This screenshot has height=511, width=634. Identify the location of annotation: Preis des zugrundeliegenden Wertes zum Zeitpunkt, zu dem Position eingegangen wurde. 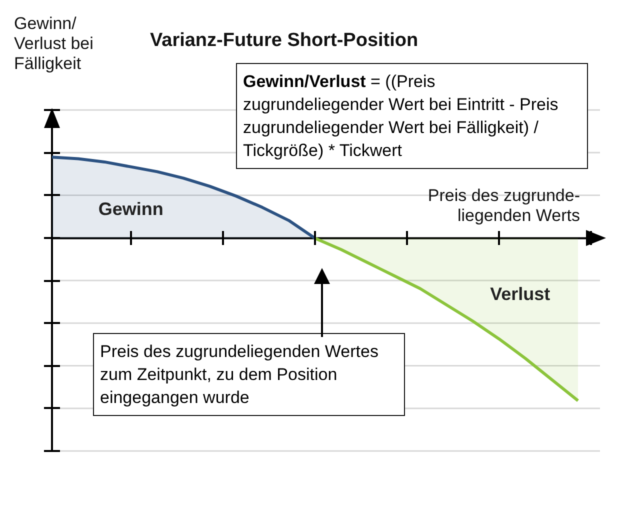
(249, 374).